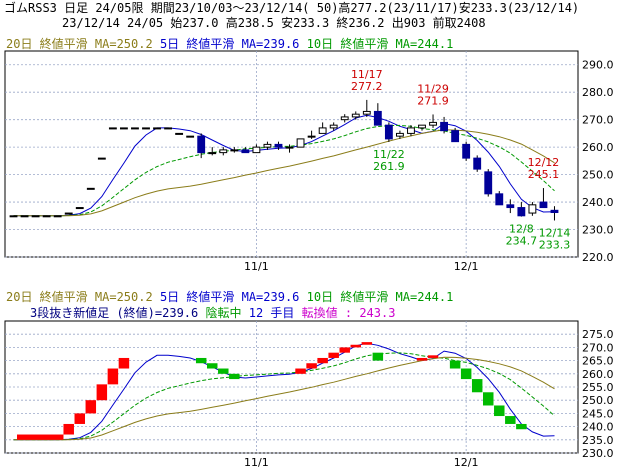  What do you see at coordinates (380, 297) in the screenshot?
I see `legend-ma10-lower: 10日 終値平滑 MA=244.1` at bounding box center [380, 297].